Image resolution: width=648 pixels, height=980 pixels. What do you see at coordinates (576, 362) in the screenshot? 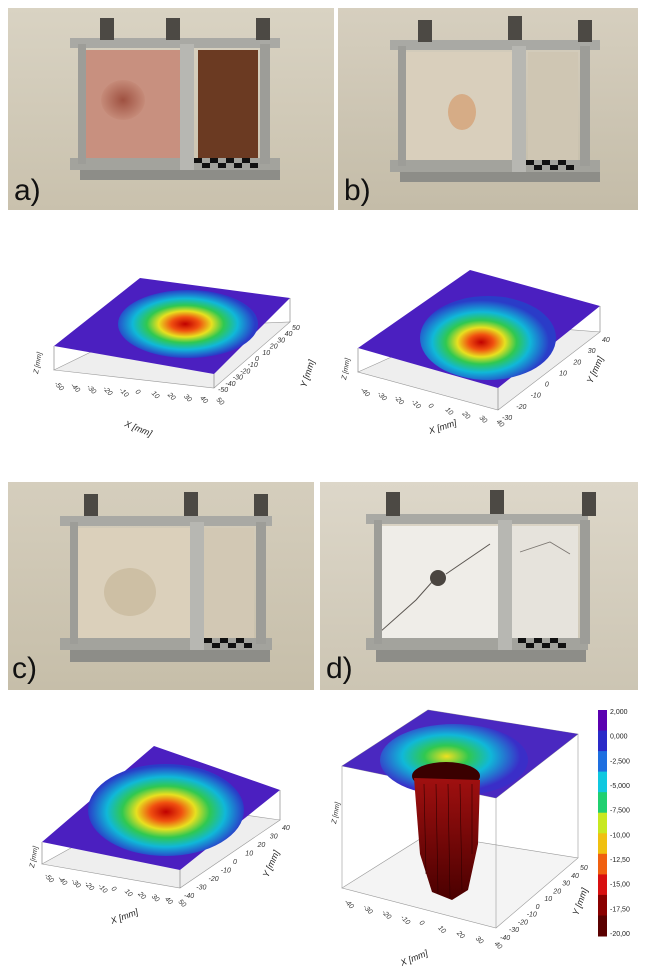
I see `surface-plot-b-ytick: 20` at bounding box center [576, 362].